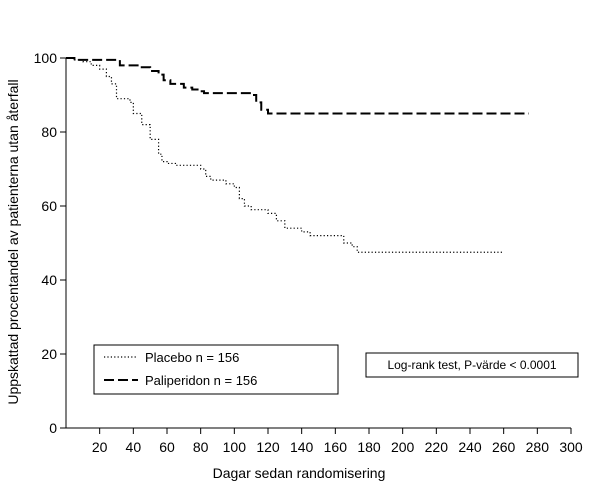  I want to click on legend-label-paliperidon: Paliperidon n = 156, so click(201, 380).